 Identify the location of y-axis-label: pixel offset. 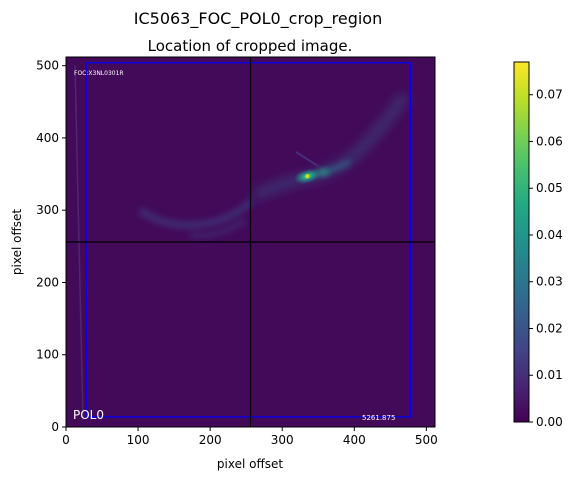
(17, 242).